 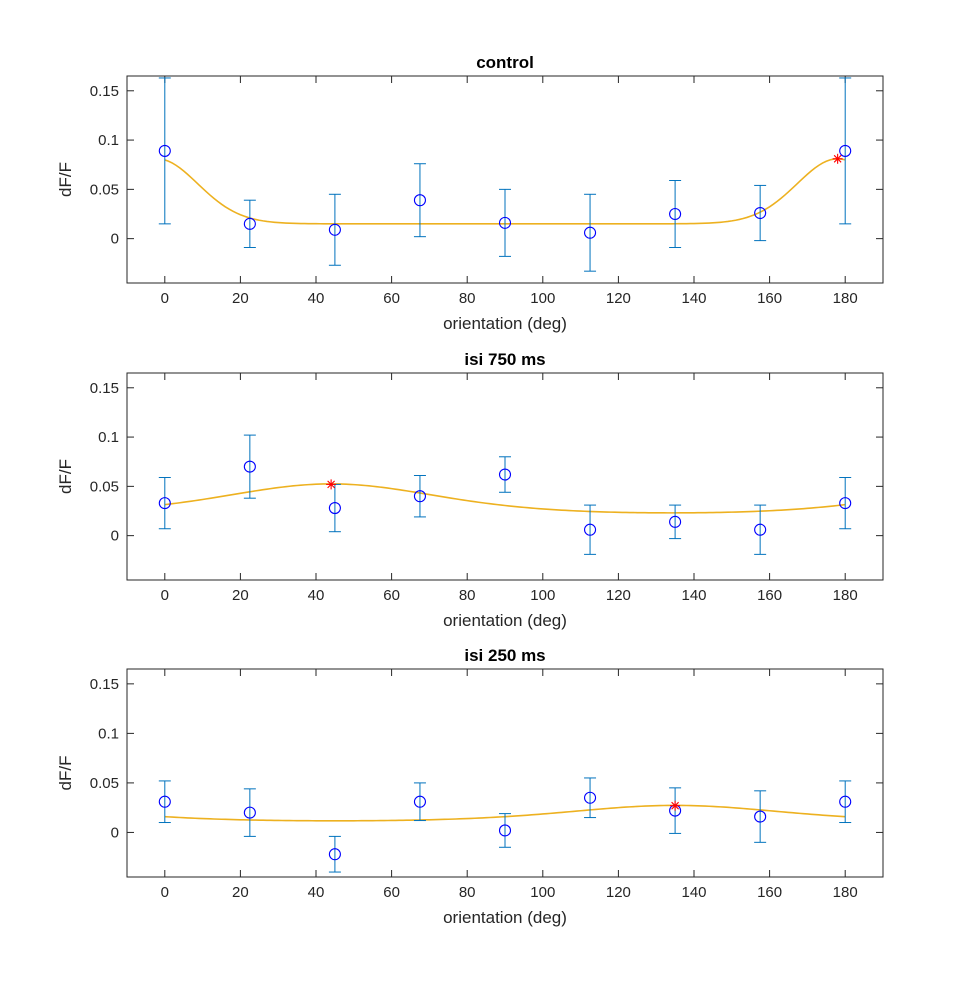 I want to click on chart-title: control, so click(x=505, y=62).